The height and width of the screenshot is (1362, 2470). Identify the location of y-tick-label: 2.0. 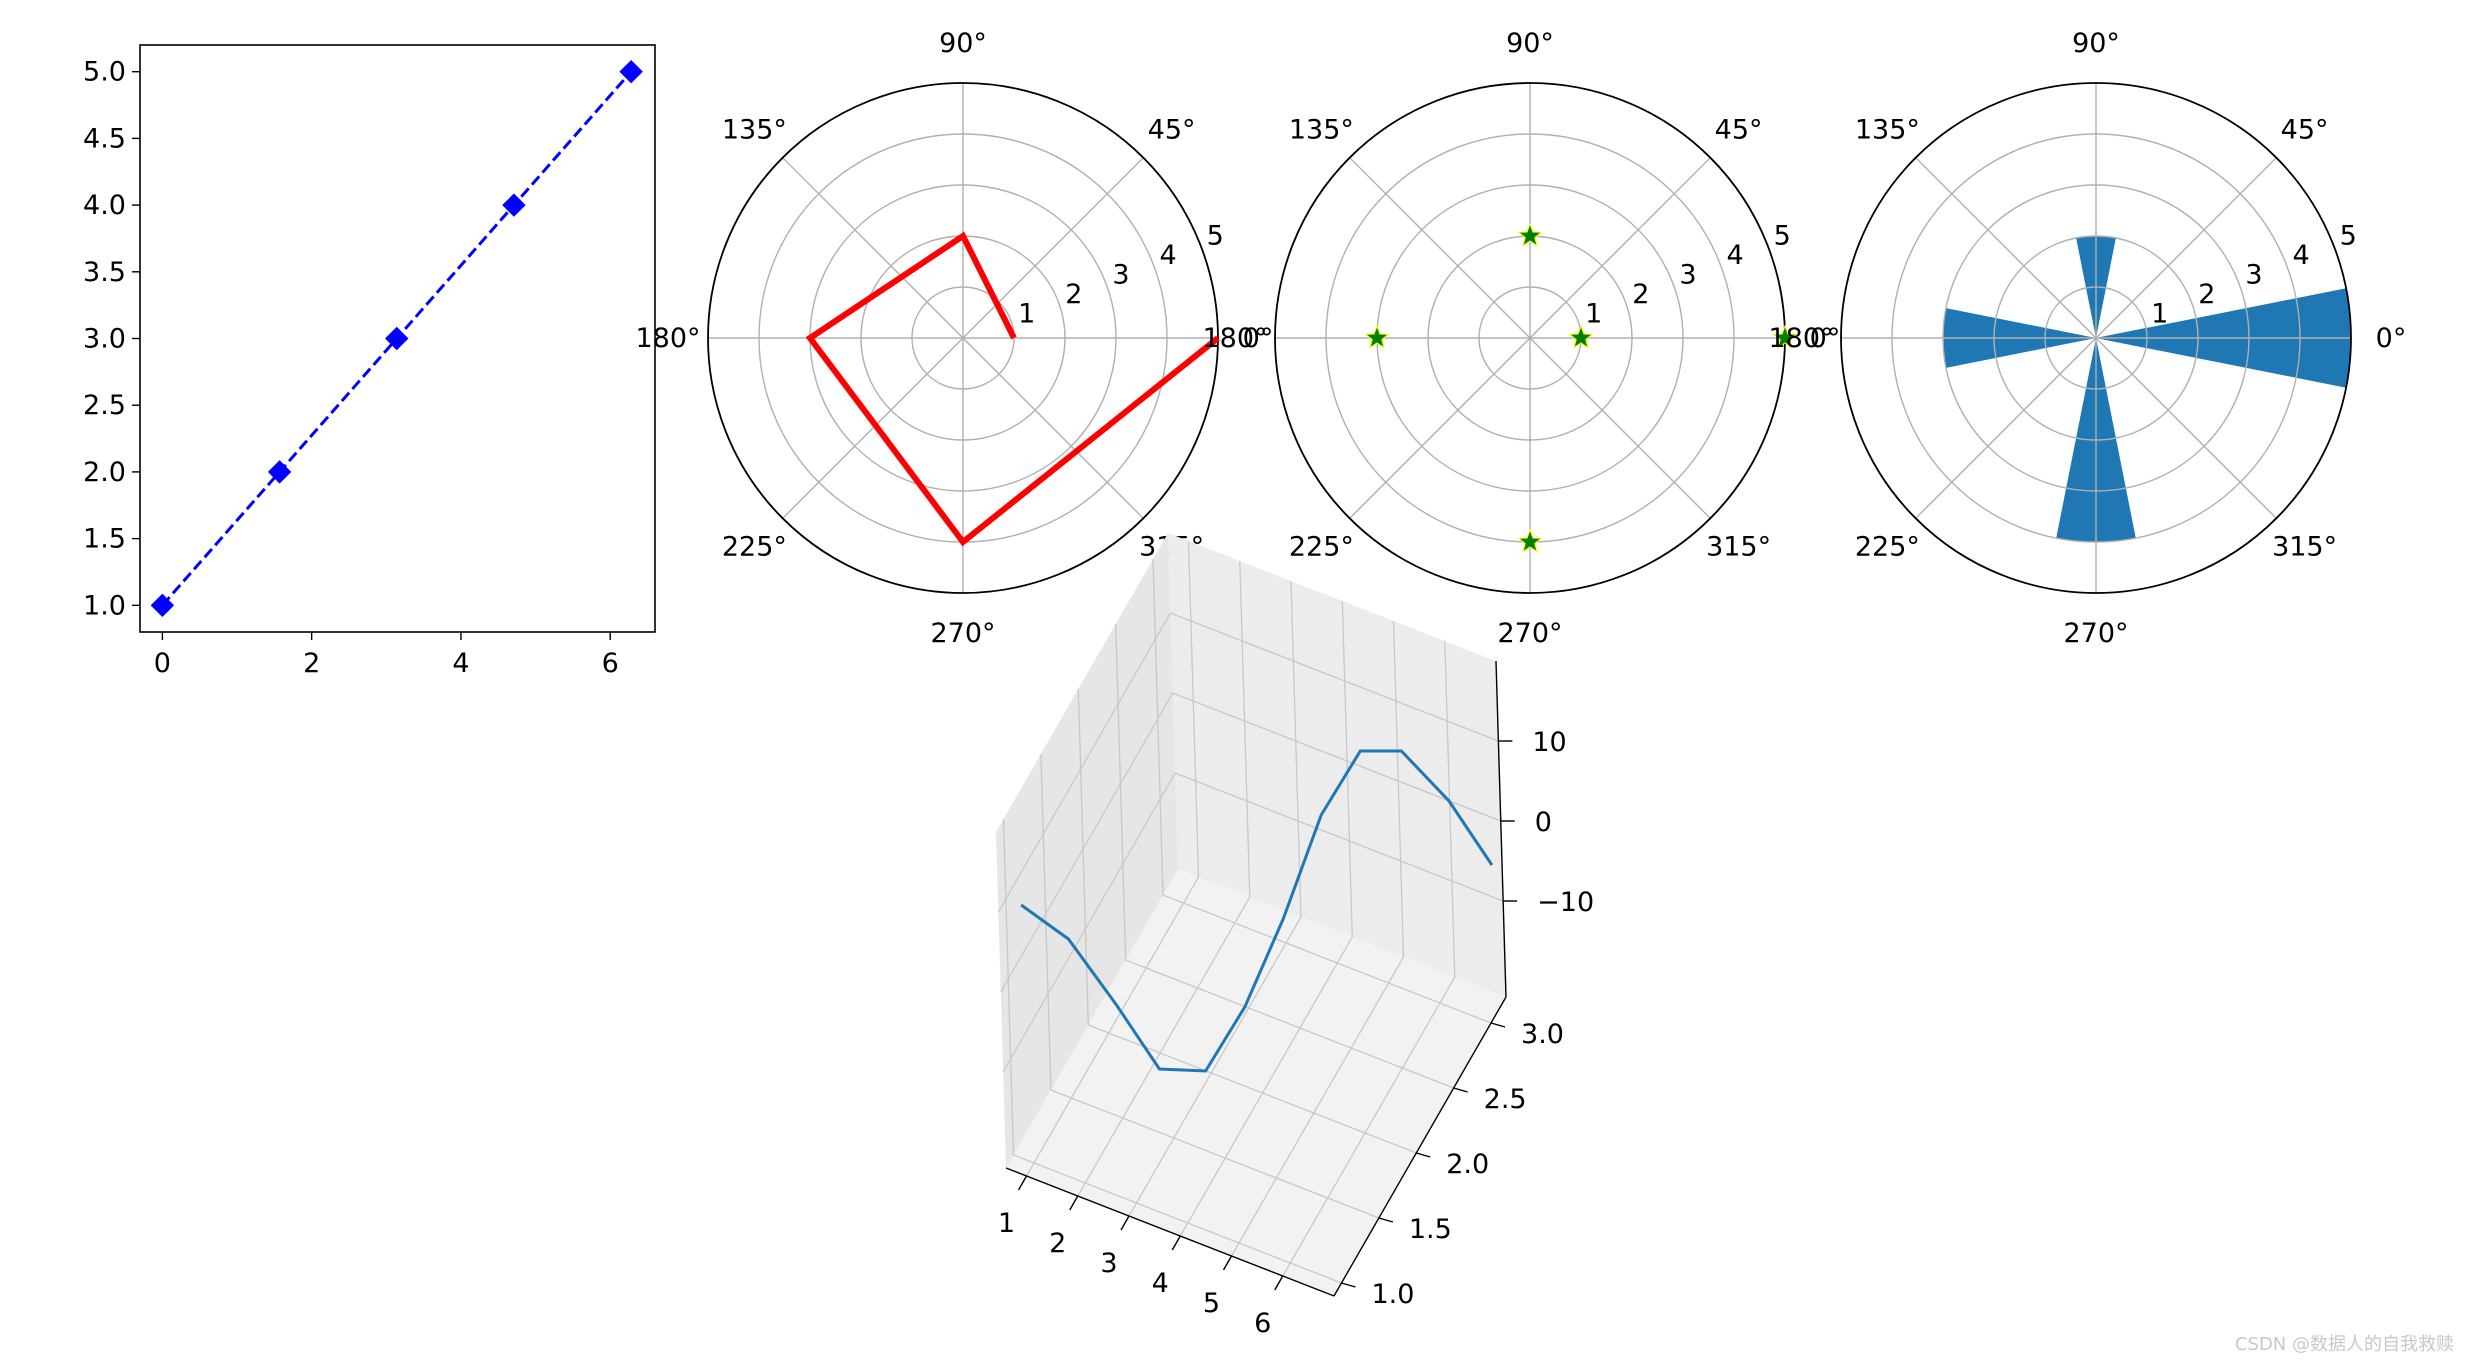
(104, 472).